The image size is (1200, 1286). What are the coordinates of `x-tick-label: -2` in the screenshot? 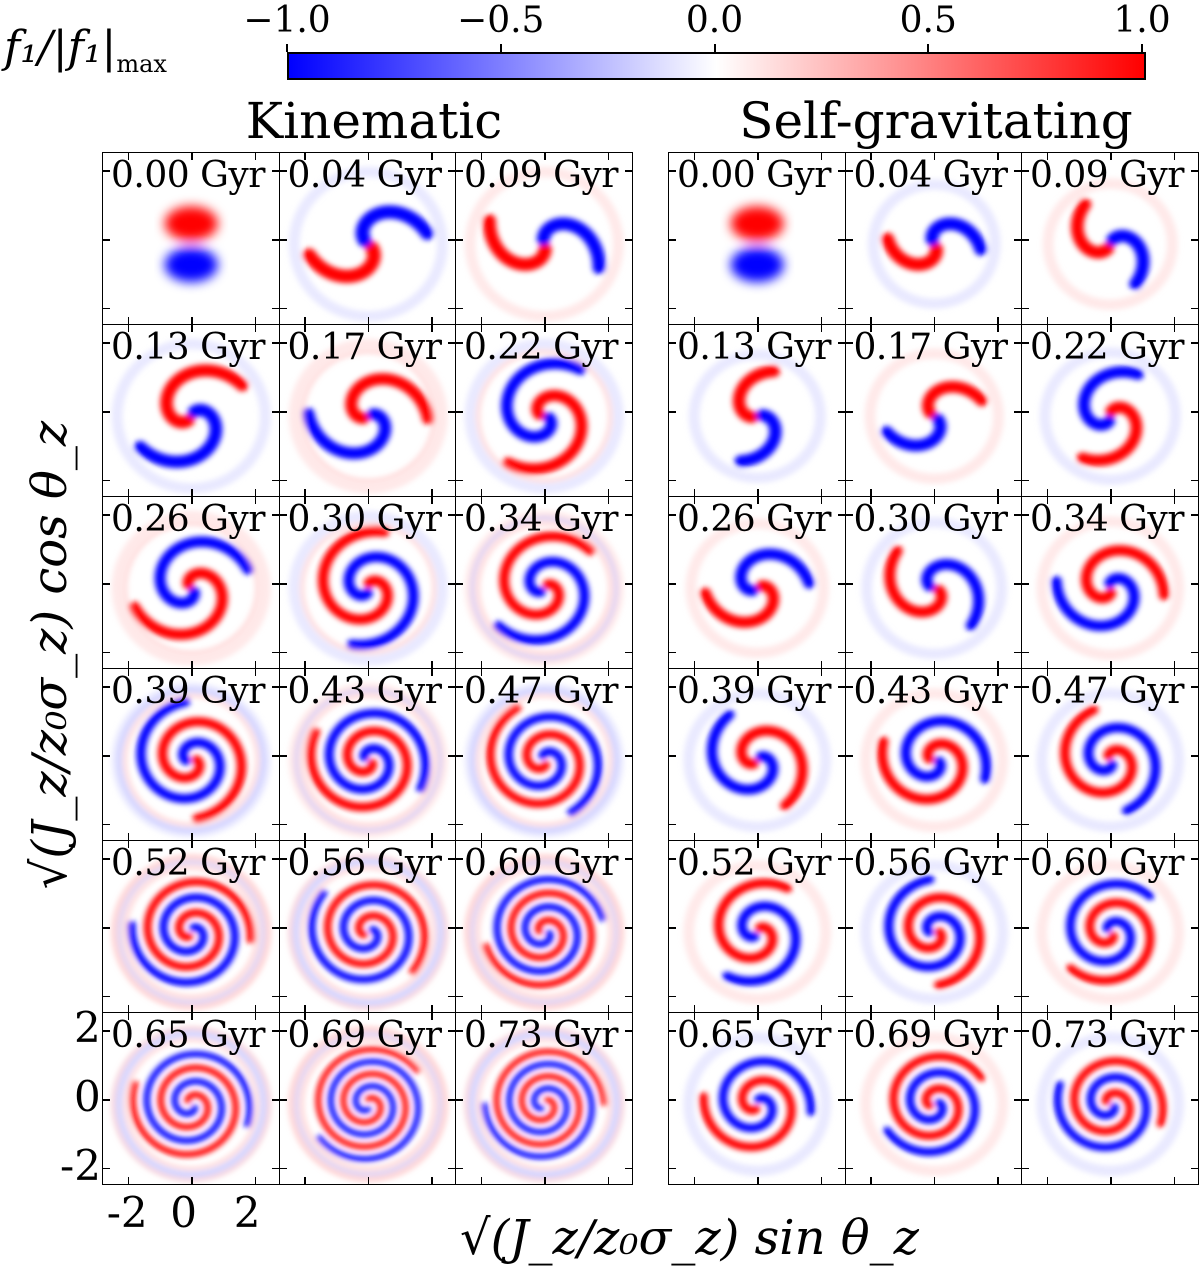 It's located at (127, 1212).